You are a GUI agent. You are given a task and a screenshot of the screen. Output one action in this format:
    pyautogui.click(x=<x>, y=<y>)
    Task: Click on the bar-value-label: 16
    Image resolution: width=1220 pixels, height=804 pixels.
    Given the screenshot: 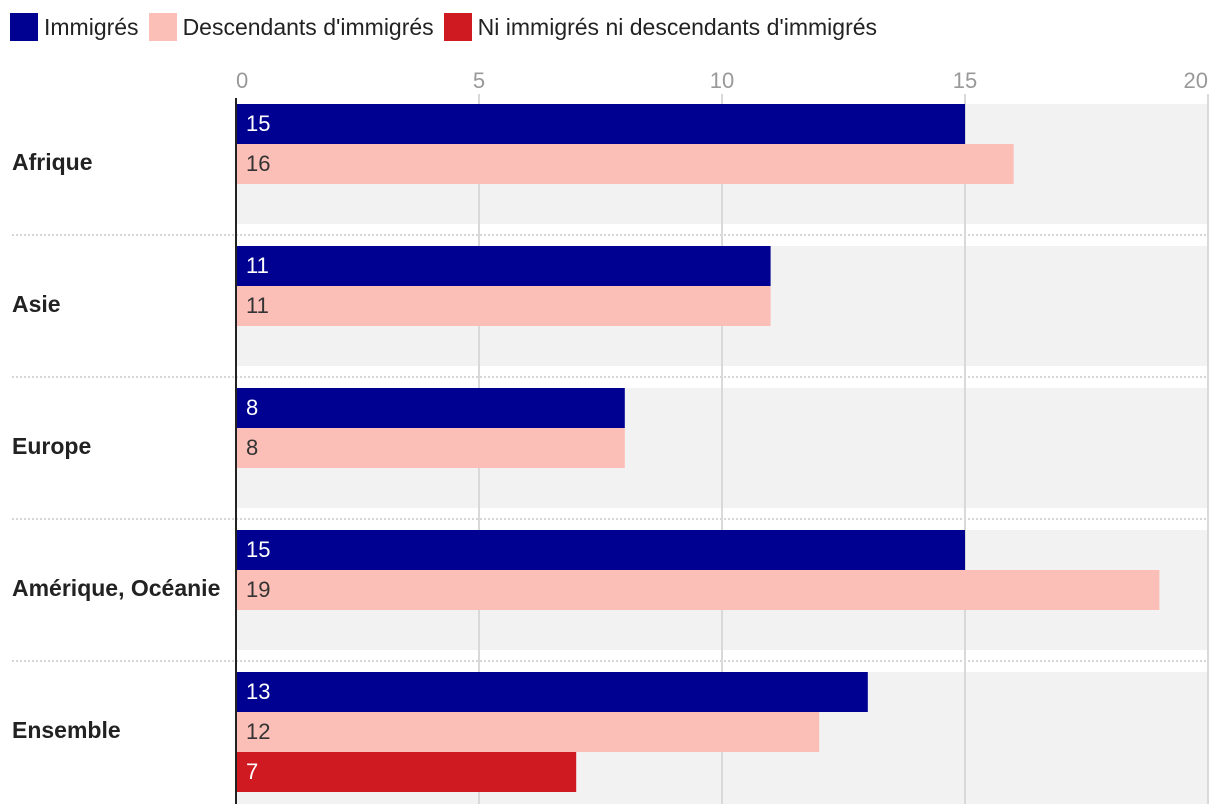 What is the action you would take?
    pyautogui.click(x=258, y=163)
    